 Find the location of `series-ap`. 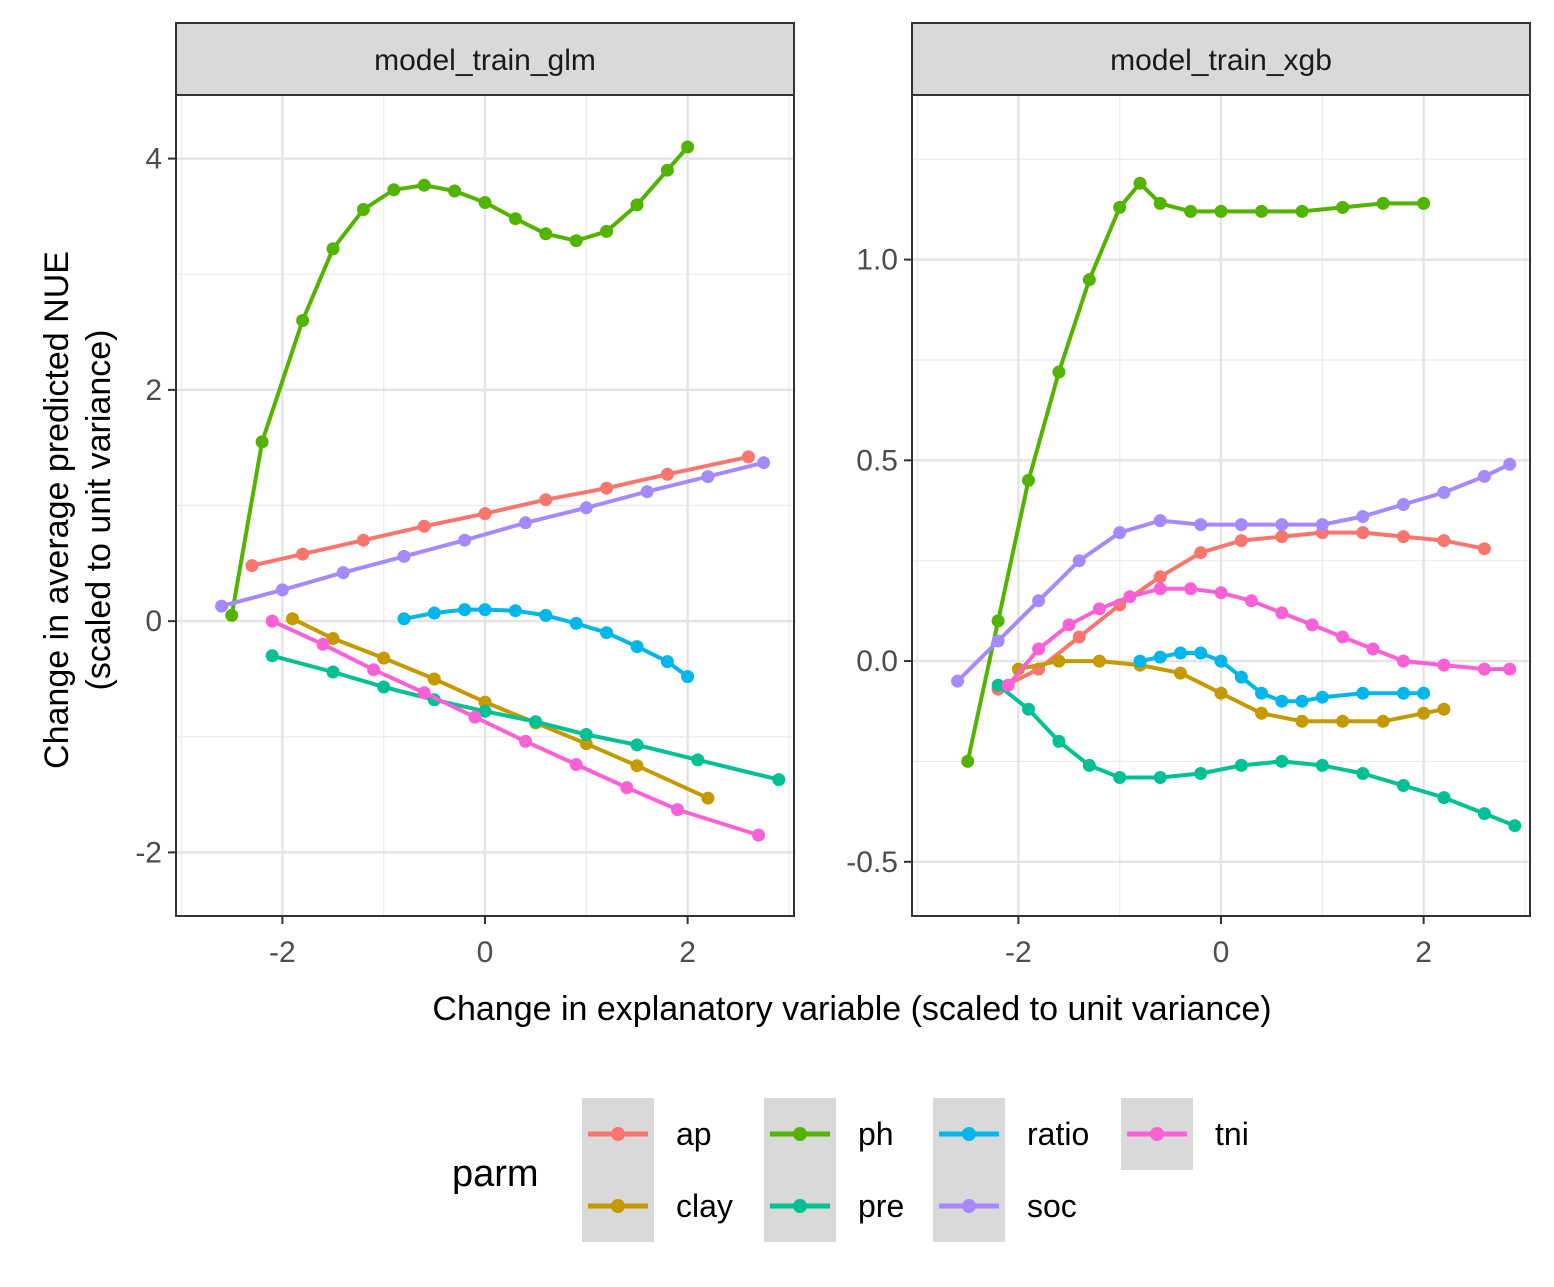

series-ap is located at coordinates (500, 511).